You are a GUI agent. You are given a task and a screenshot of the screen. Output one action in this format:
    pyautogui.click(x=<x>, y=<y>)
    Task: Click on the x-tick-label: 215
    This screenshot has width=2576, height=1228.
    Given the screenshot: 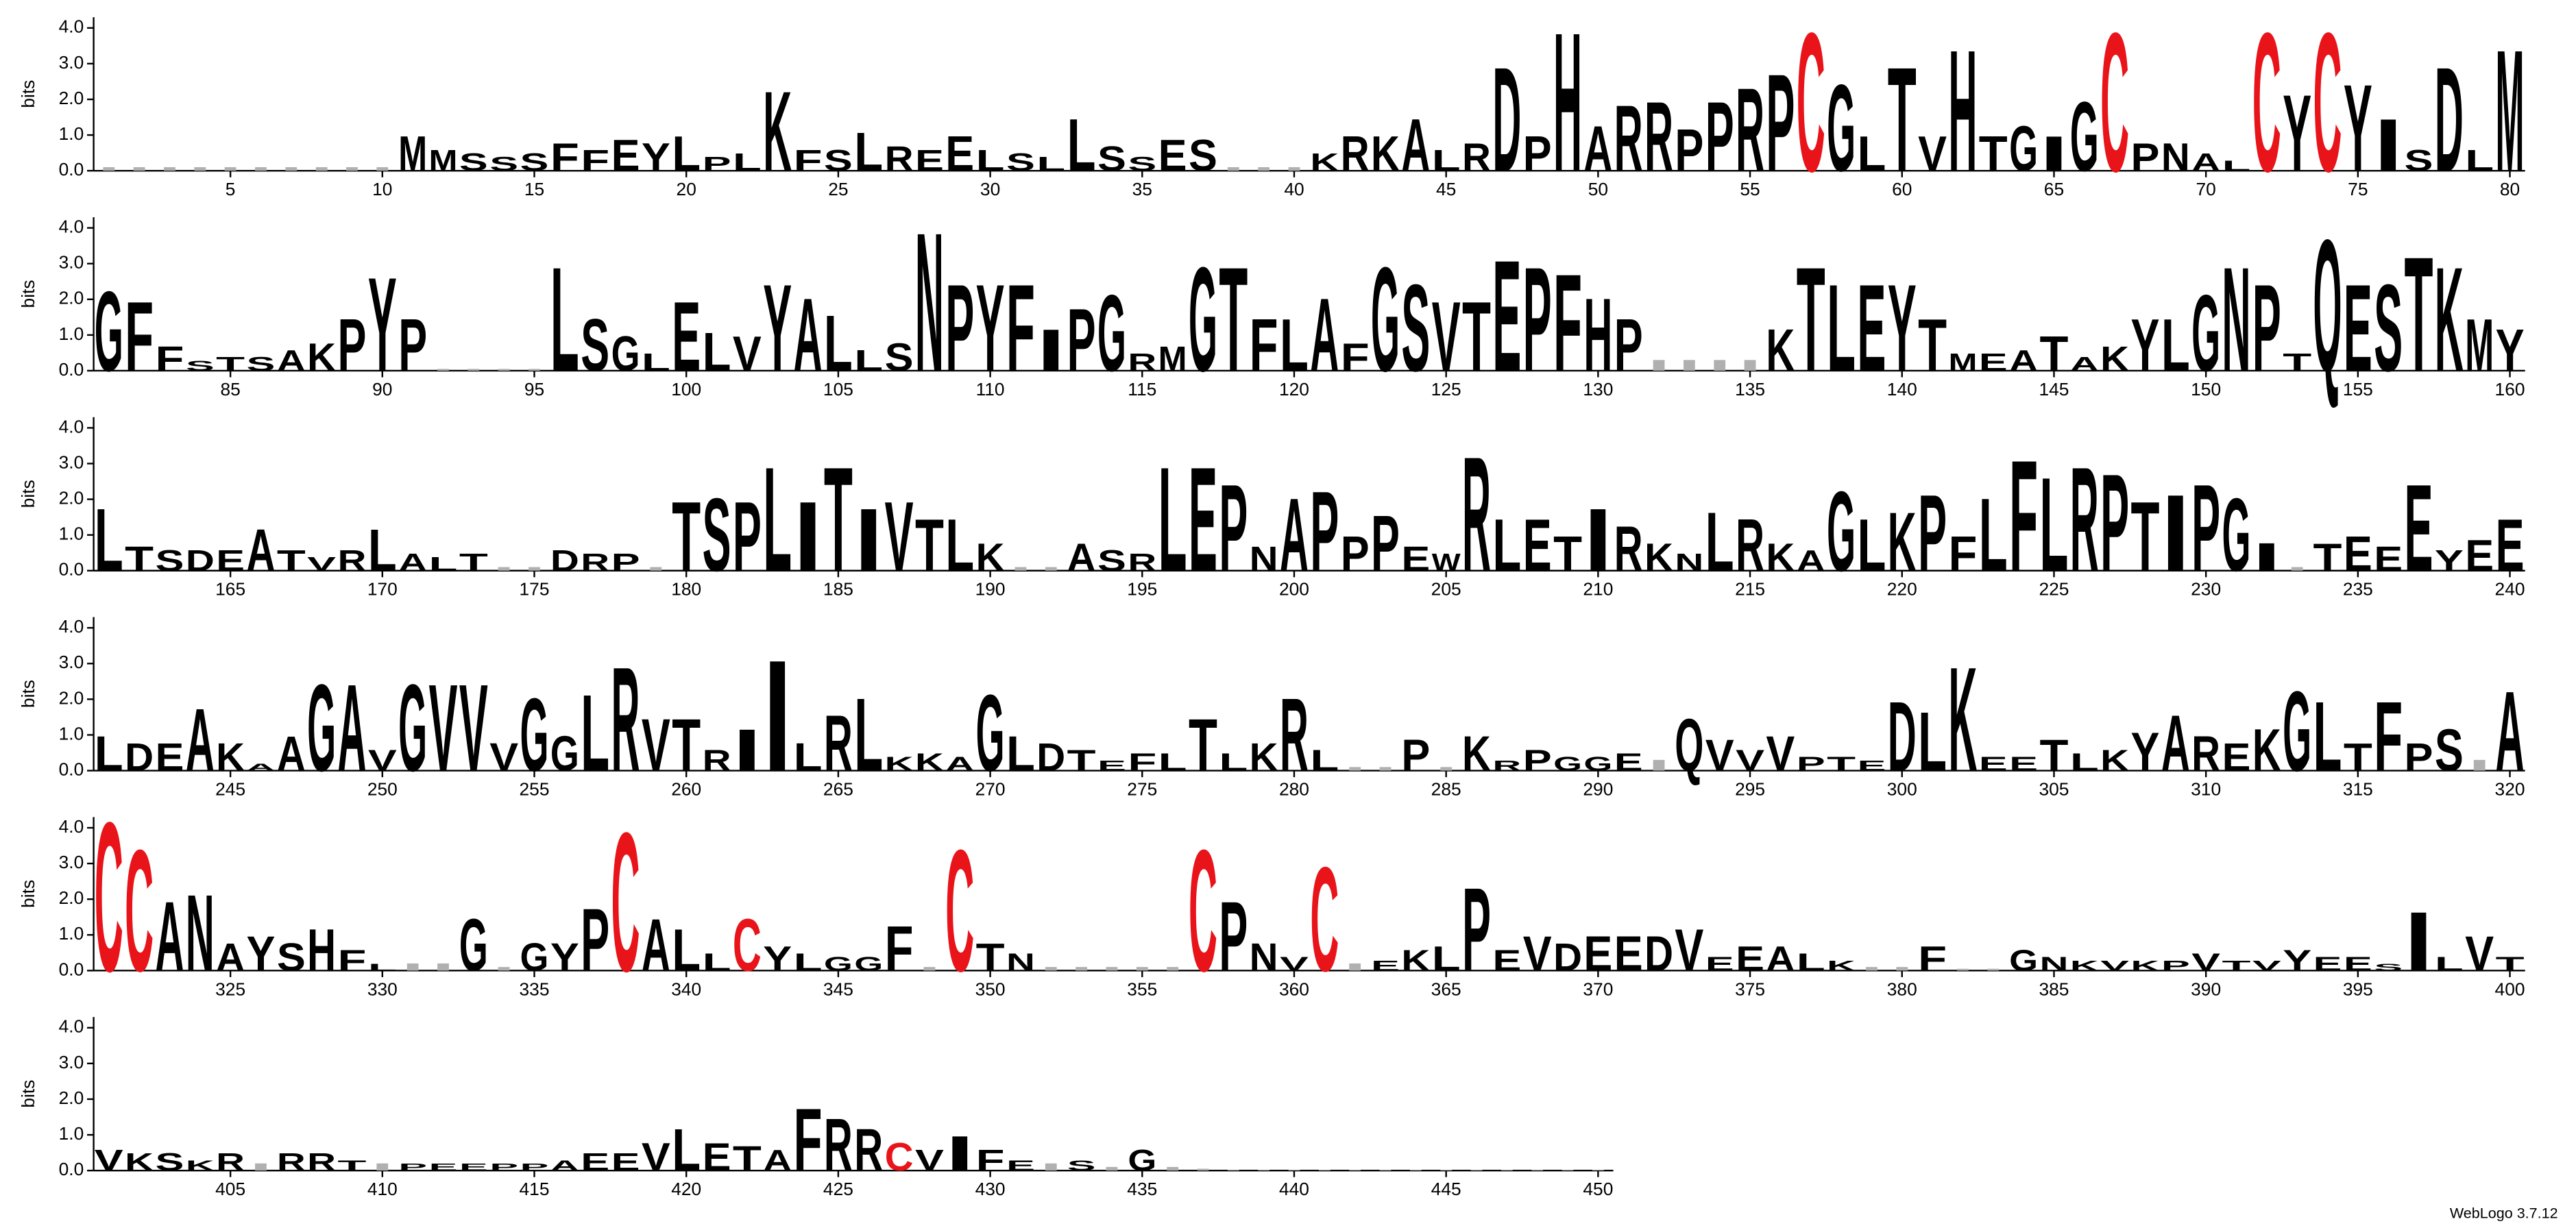 What is the action you would take?
    pyautogui.click(x=1750, y=589)
    